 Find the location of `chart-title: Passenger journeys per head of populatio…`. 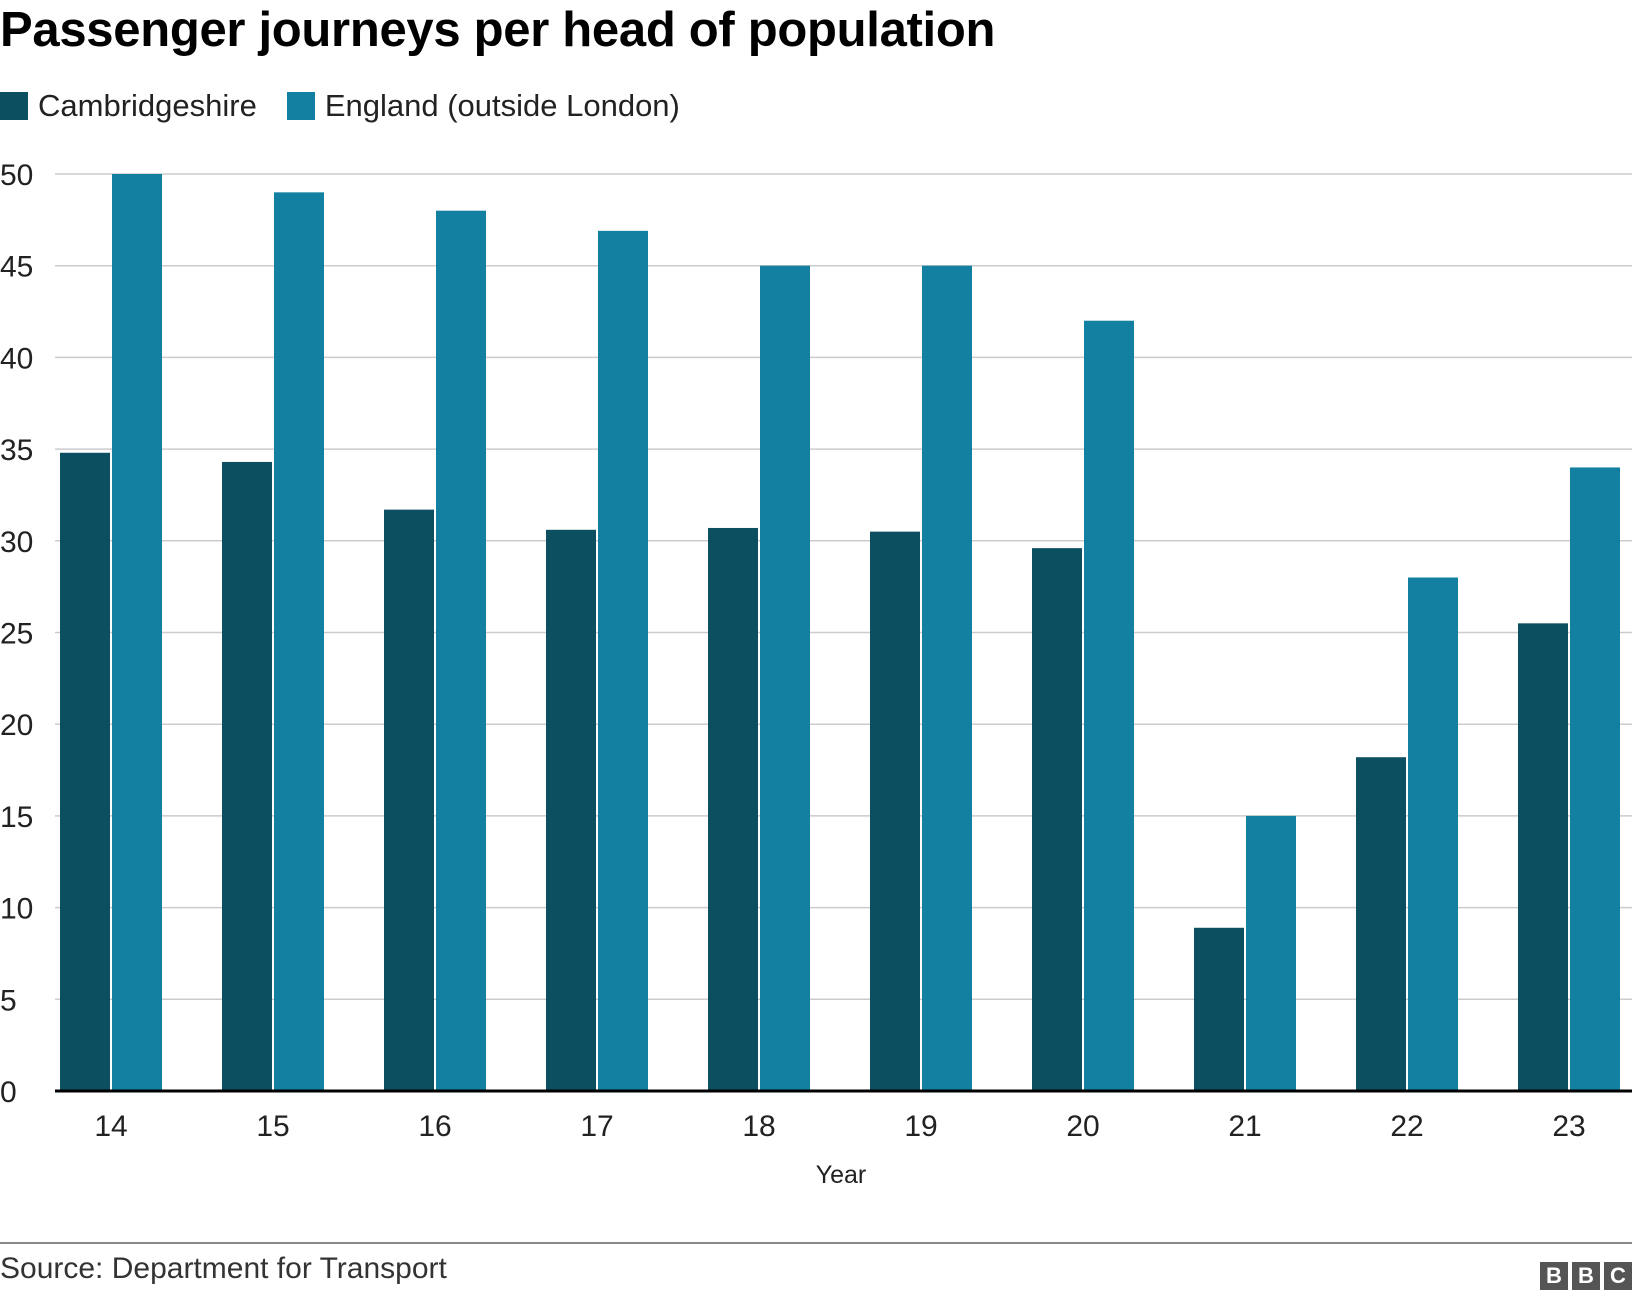

chart-title: Passenger journeys per head of populatio… is located at coordinates (498, 30).